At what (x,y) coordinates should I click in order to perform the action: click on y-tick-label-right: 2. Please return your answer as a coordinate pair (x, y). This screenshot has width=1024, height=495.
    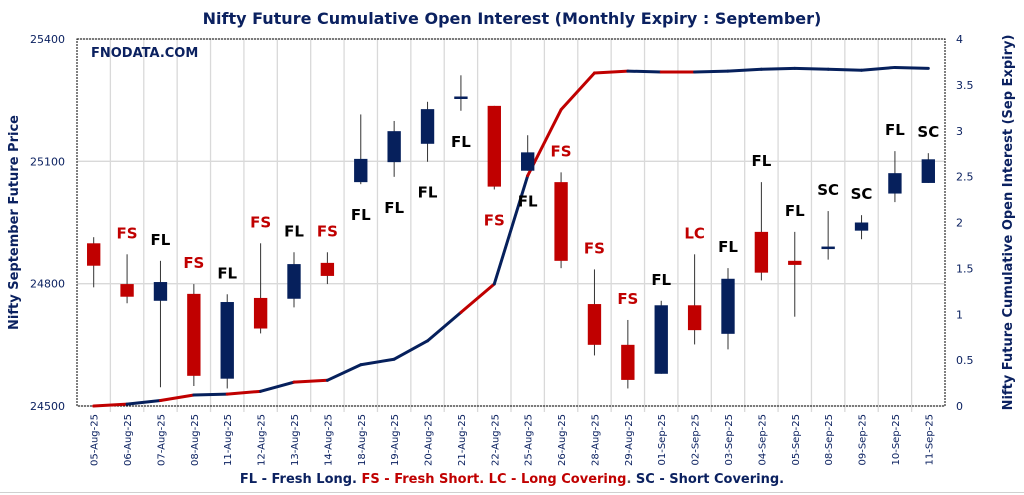
    Looking at the image, I should click on (959, 223).